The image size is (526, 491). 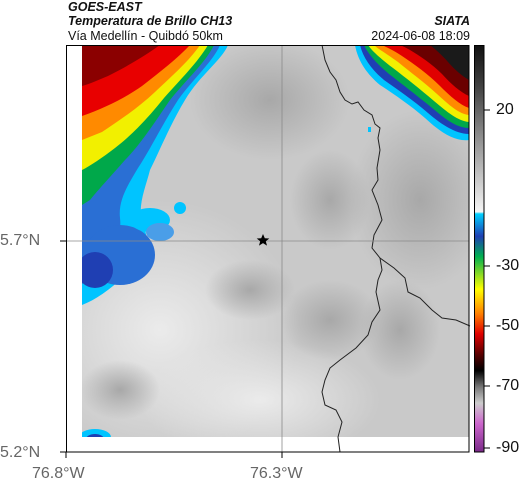 What do you see at coordinates (508, 325) in the screenshot?
I see `colorbar-tick-minus50: -50` at bounding box center [508, 325].